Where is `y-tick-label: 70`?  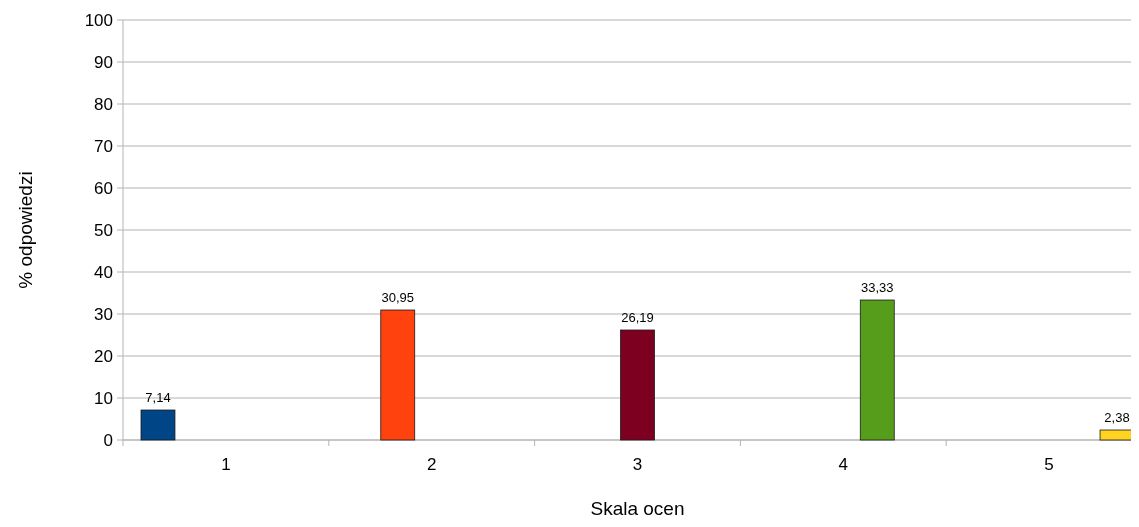 y-tick-label: 70 is located at coordinates (103, 146).